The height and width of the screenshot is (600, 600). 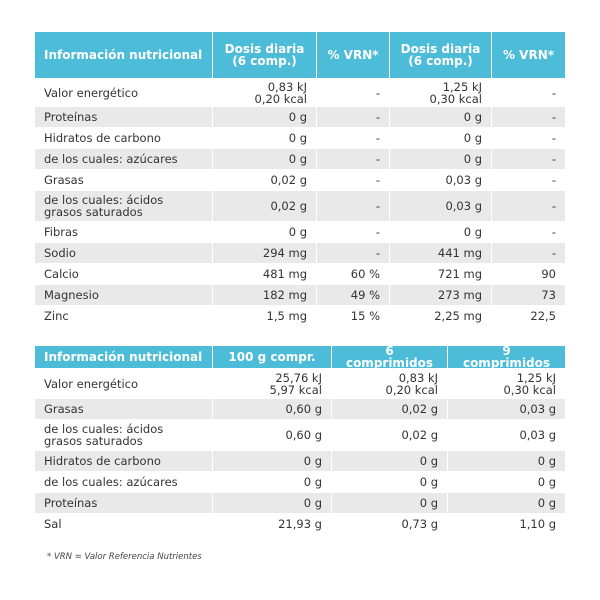 What do you see at coordinates (353, 55) in the screenshot?
I see `header-cell: % VRN*` at bounding box center [353, 55].